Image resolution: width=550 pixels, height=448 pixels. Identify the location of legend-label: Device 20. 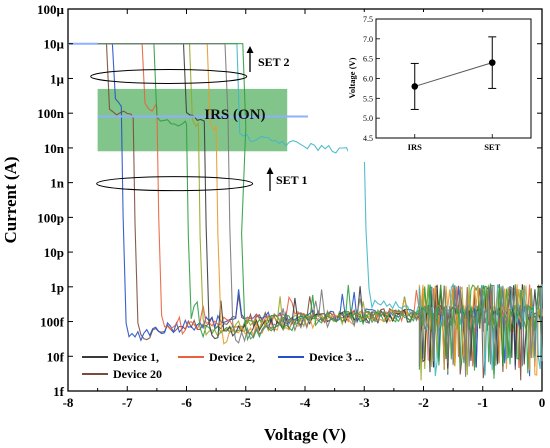
(137, 374).